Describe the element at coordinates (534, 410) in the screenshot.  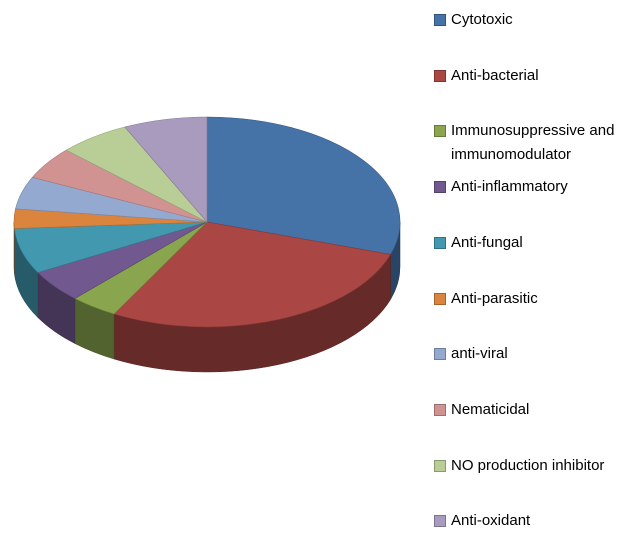
I see `legend-item: Nematicidal` at that location.